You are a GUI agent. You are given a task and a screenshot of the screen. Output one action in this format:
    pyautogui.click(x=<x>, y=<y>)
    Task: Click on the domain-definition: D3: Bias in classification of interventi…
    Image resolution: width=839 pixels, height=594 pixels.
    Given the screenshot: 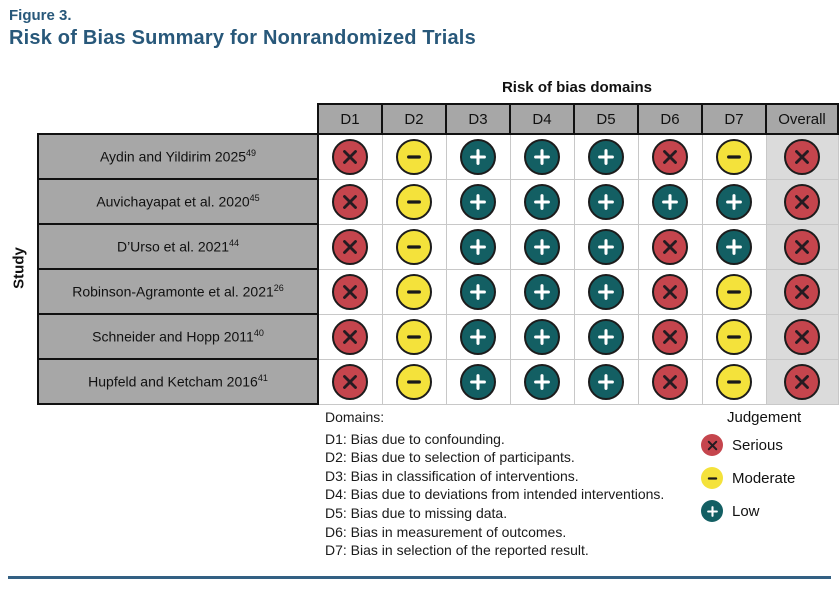 What is the action you would take?
    pyautogui.click(x=452, y=475)
    